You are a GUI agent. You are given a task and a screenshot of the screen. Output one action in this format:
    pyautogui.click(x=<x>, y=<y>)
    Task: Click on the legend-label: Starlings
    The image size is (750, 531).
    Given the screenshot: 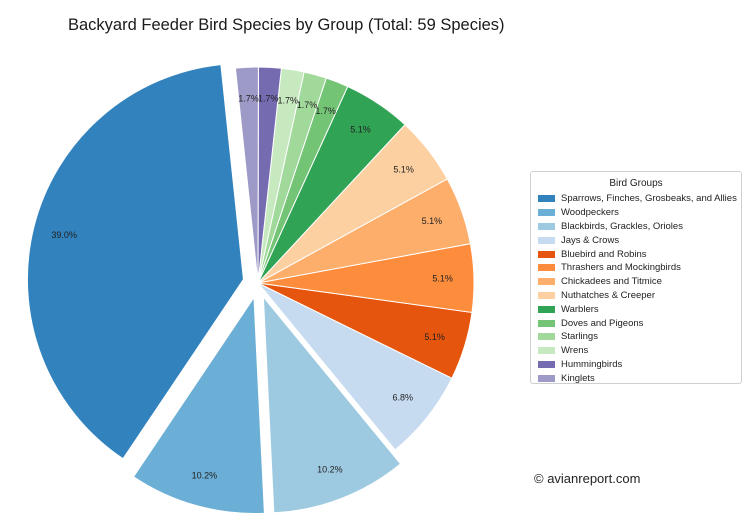 What is the action you would take?
    pyautogui.click(x=579, y=337)
    